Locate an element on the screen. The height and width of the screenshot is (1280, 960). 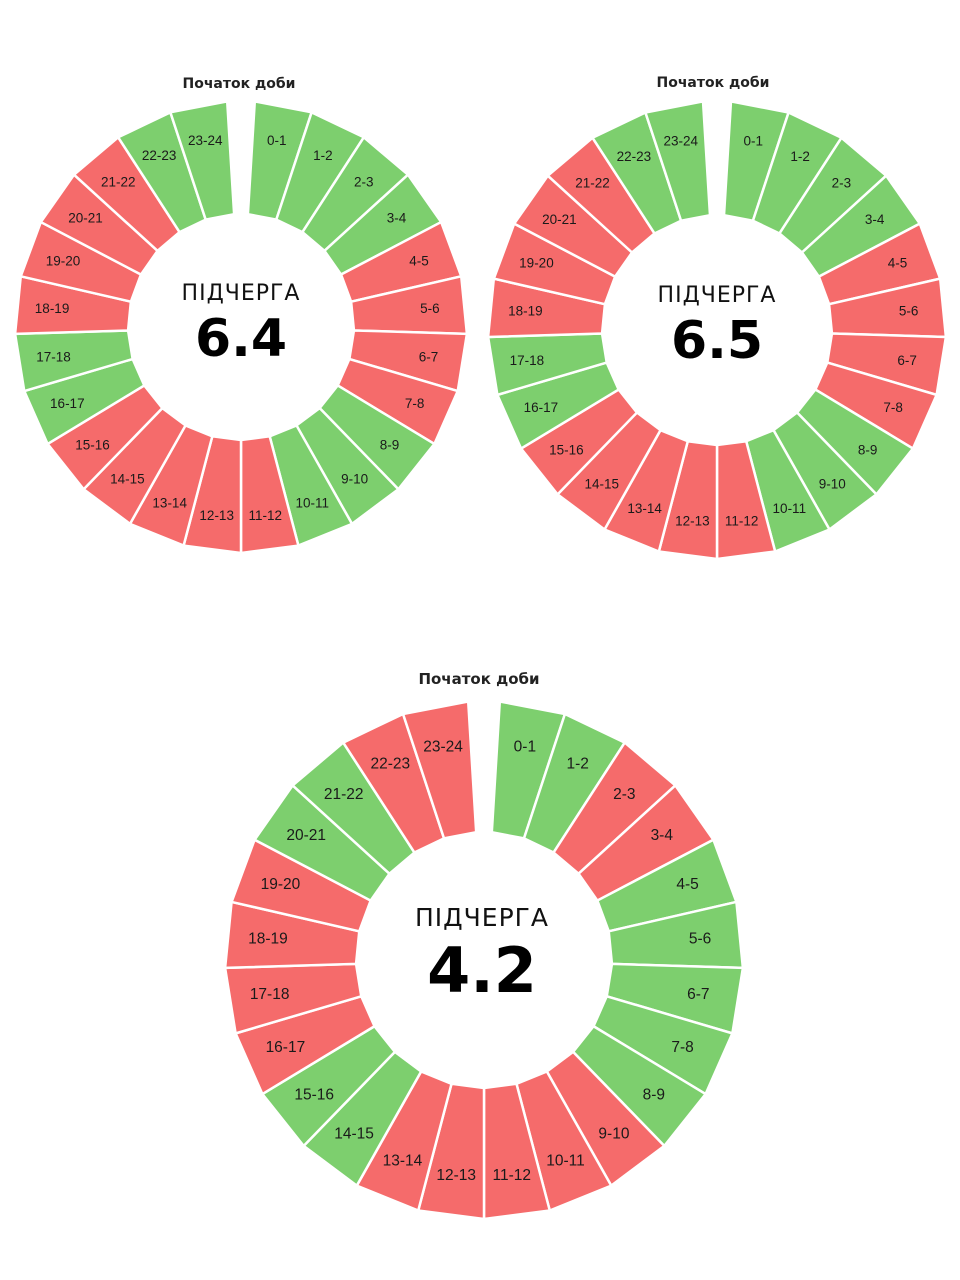
group-number: 6.5 is located at coordinates (717, 341).